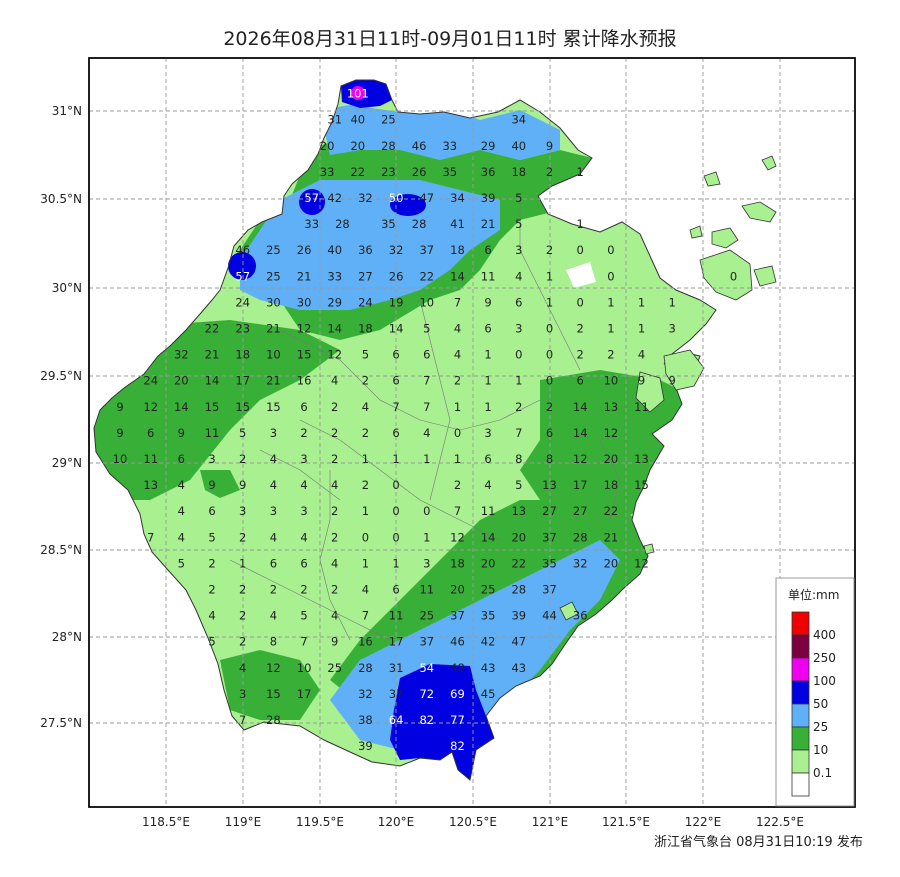 The width and height of the screenshot is (900, 877). I want to click on station-value: 16, so click(365, 642).